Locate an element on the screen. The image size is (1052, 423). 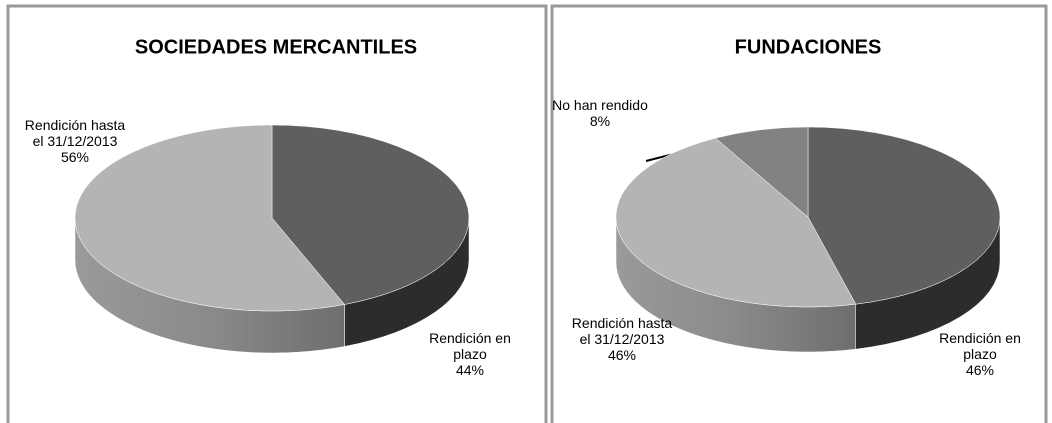
label-name: No han rendido is located at coordinates (600, 105).